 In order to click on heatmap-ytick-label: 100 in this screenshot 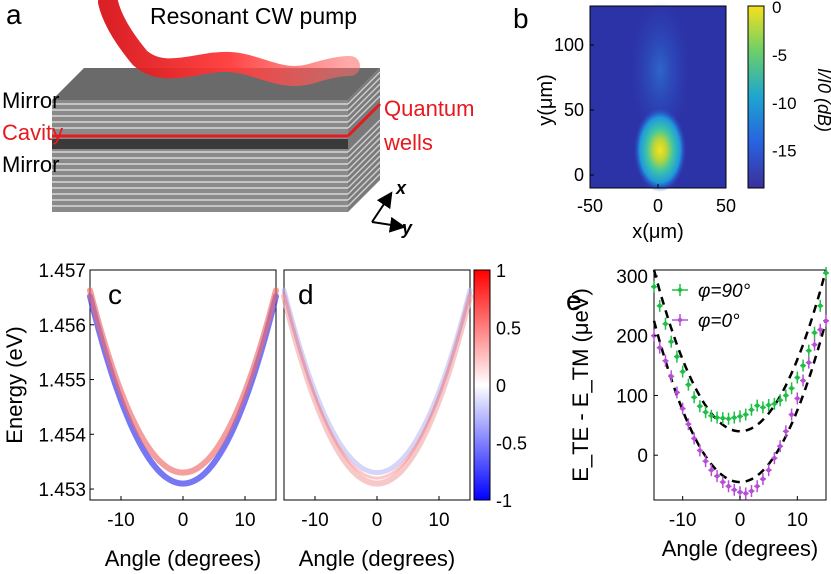, I will do `click(569, 45)`.